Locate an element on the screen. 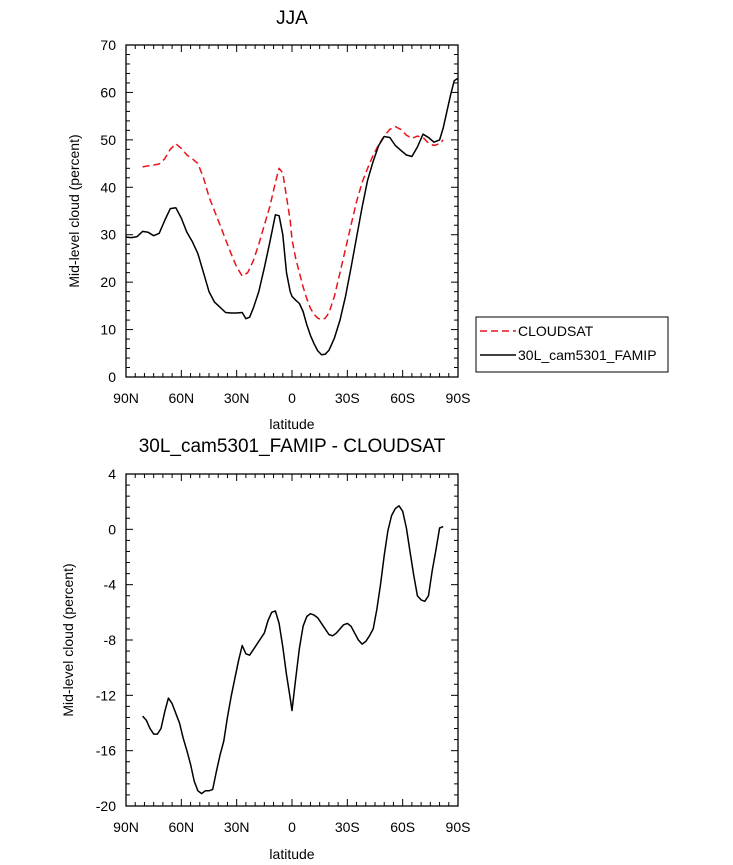 This screenshot has width=733, height=865. bot-x-tick-label: 0 is located at coordinates (292, 827).